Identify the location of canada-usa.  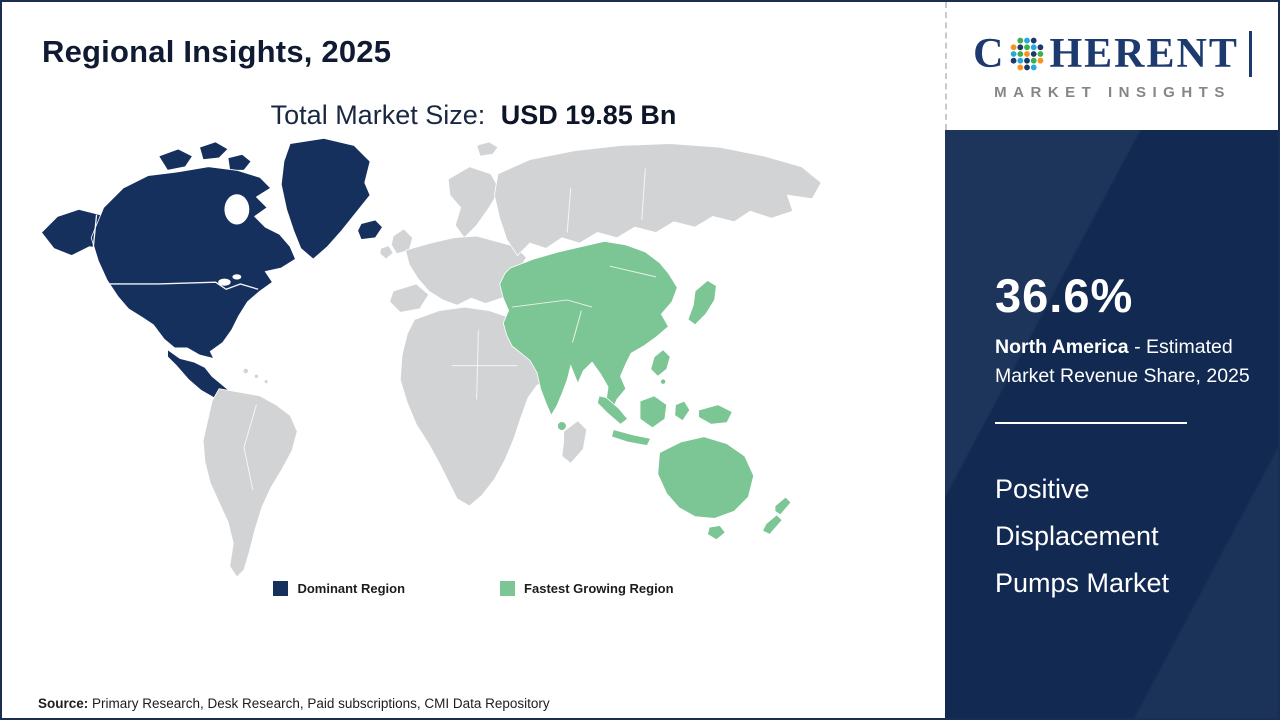
(193, 263).